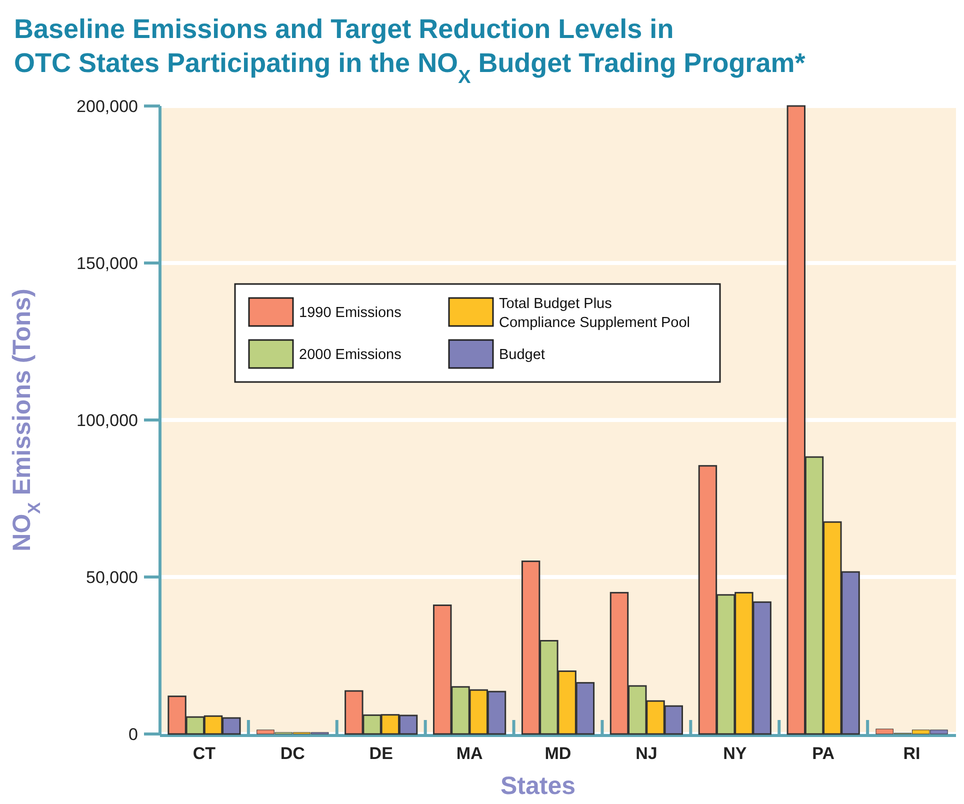  What do you see at coordinates (469, 753) in the screenshot?
I see `x-tick-label: MA` at bounding box center [469, 753].